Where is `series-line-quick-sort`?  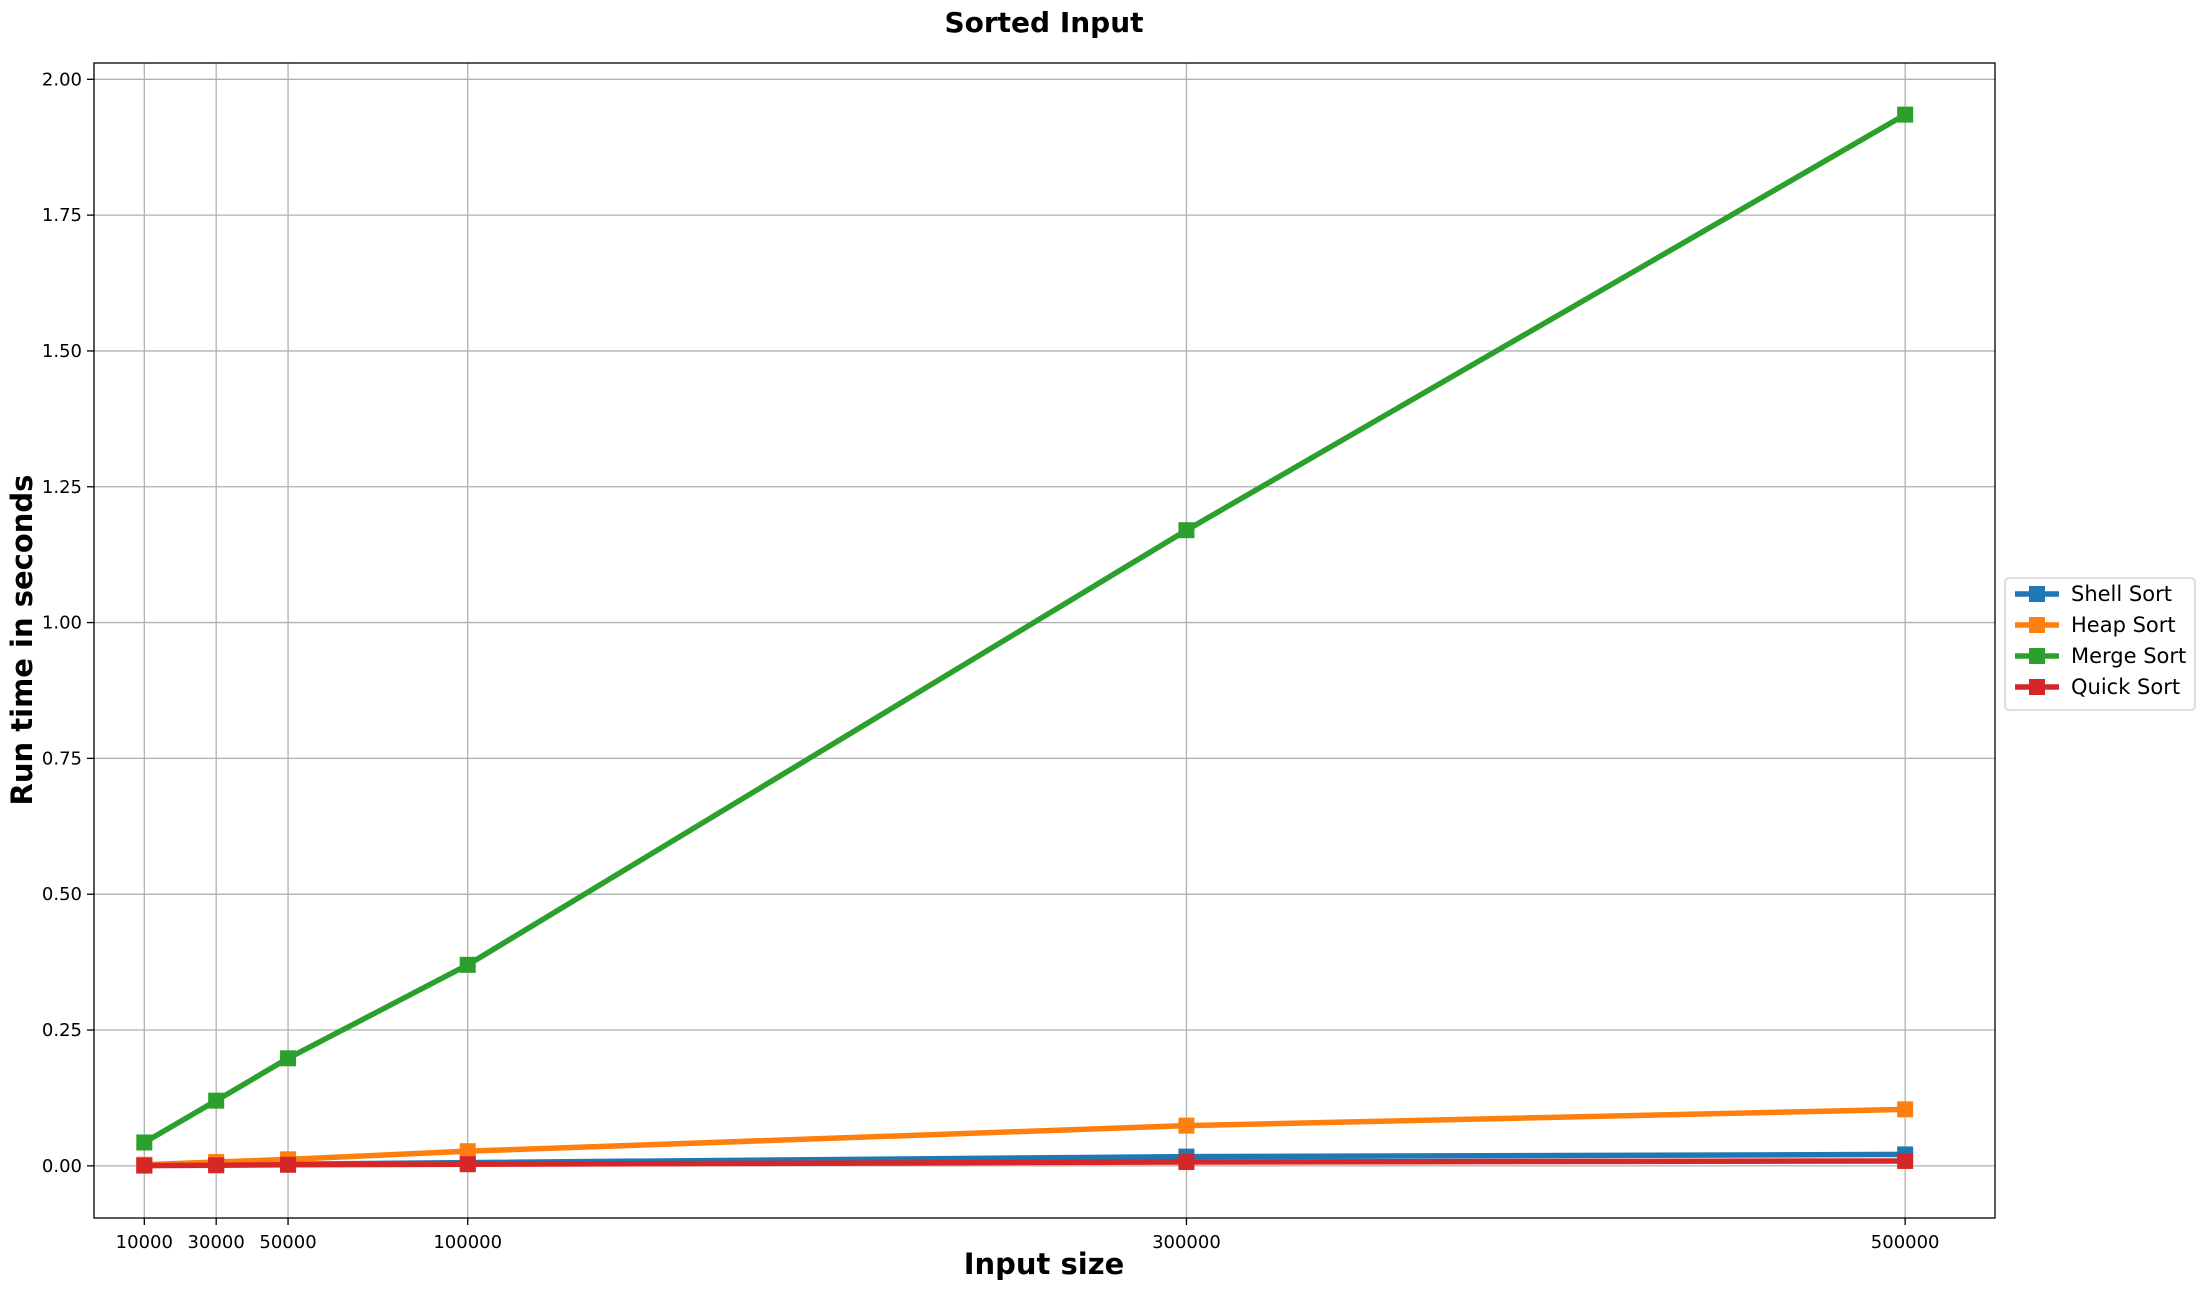 series-line-quick-sort is located at coordinates (1024, 1163).